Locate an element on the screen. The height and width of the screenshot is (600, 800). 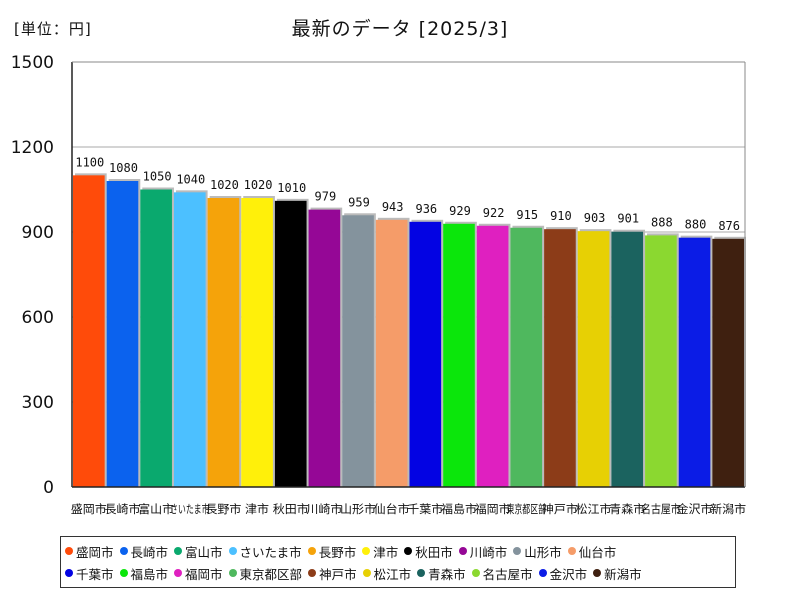
legend-label: 神戸市 is located at coordinates (338, 574).